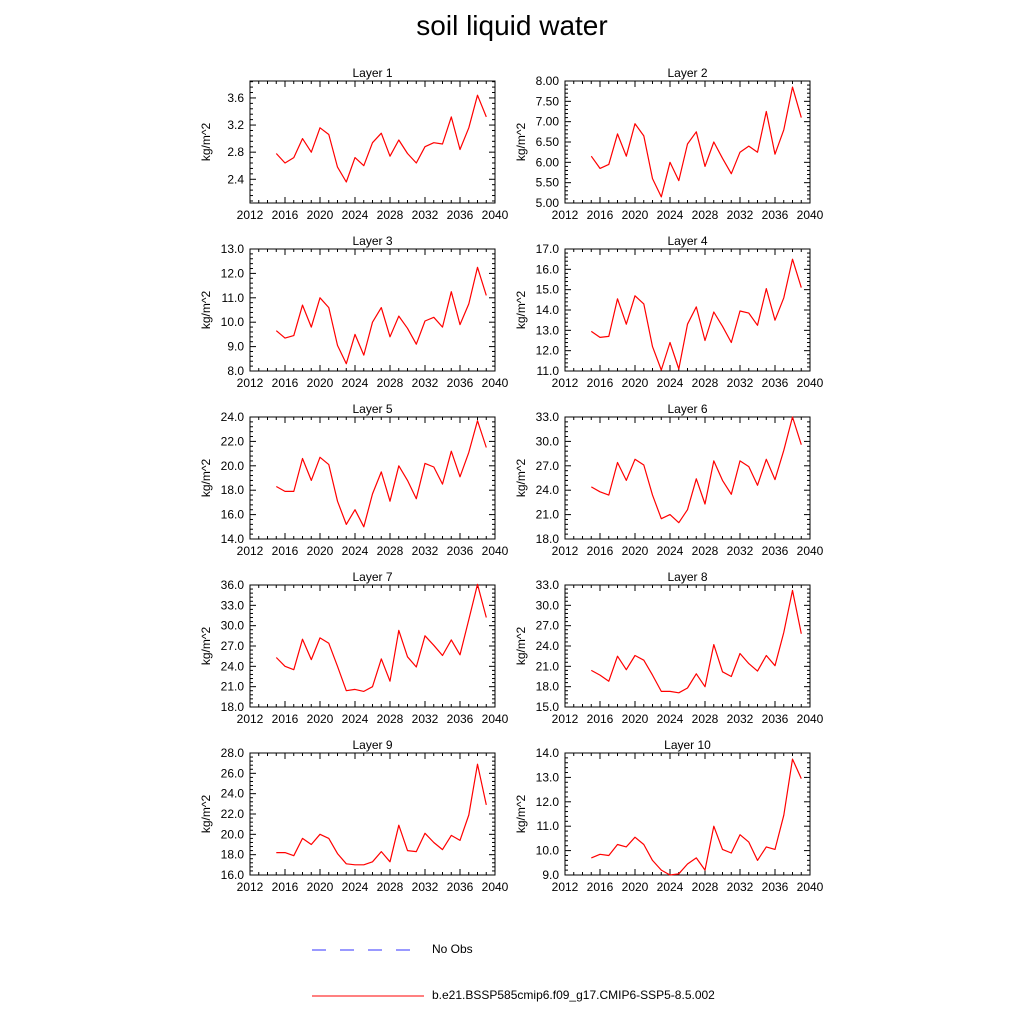  Describe the element at coordinates (687, 241) in the screenshot. I see `panel-title: Layer 4` at that location.